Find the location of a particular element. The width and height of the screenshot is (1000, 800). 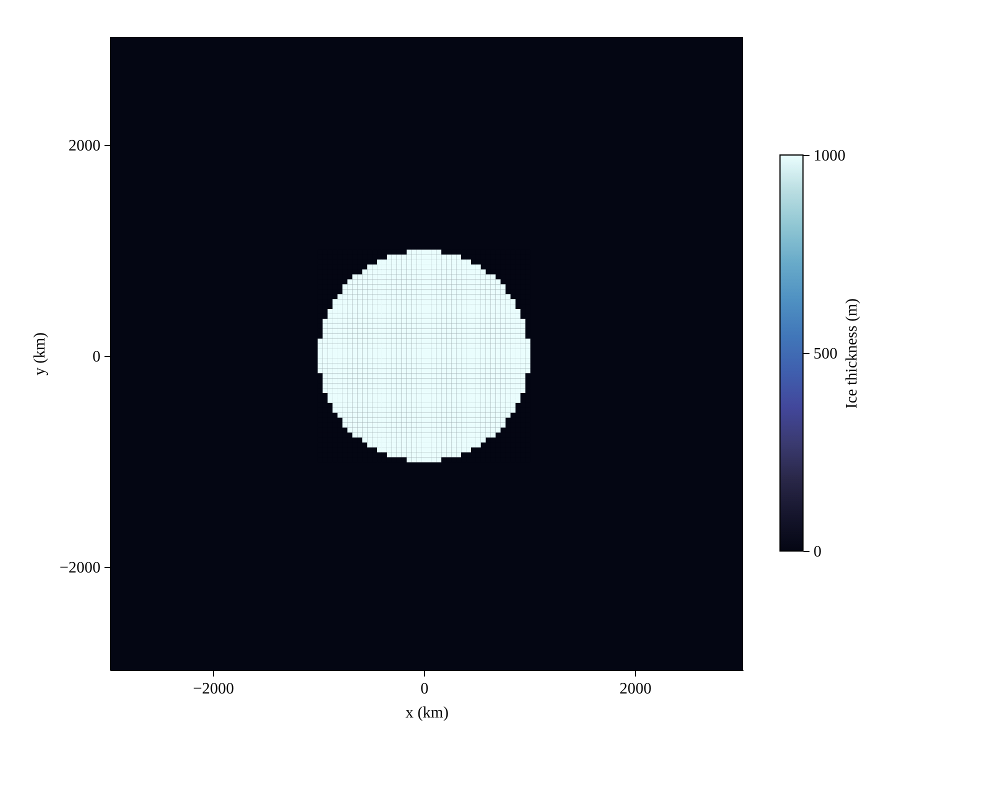

y-tick-label: 0 is located at coordinates (96, 357).